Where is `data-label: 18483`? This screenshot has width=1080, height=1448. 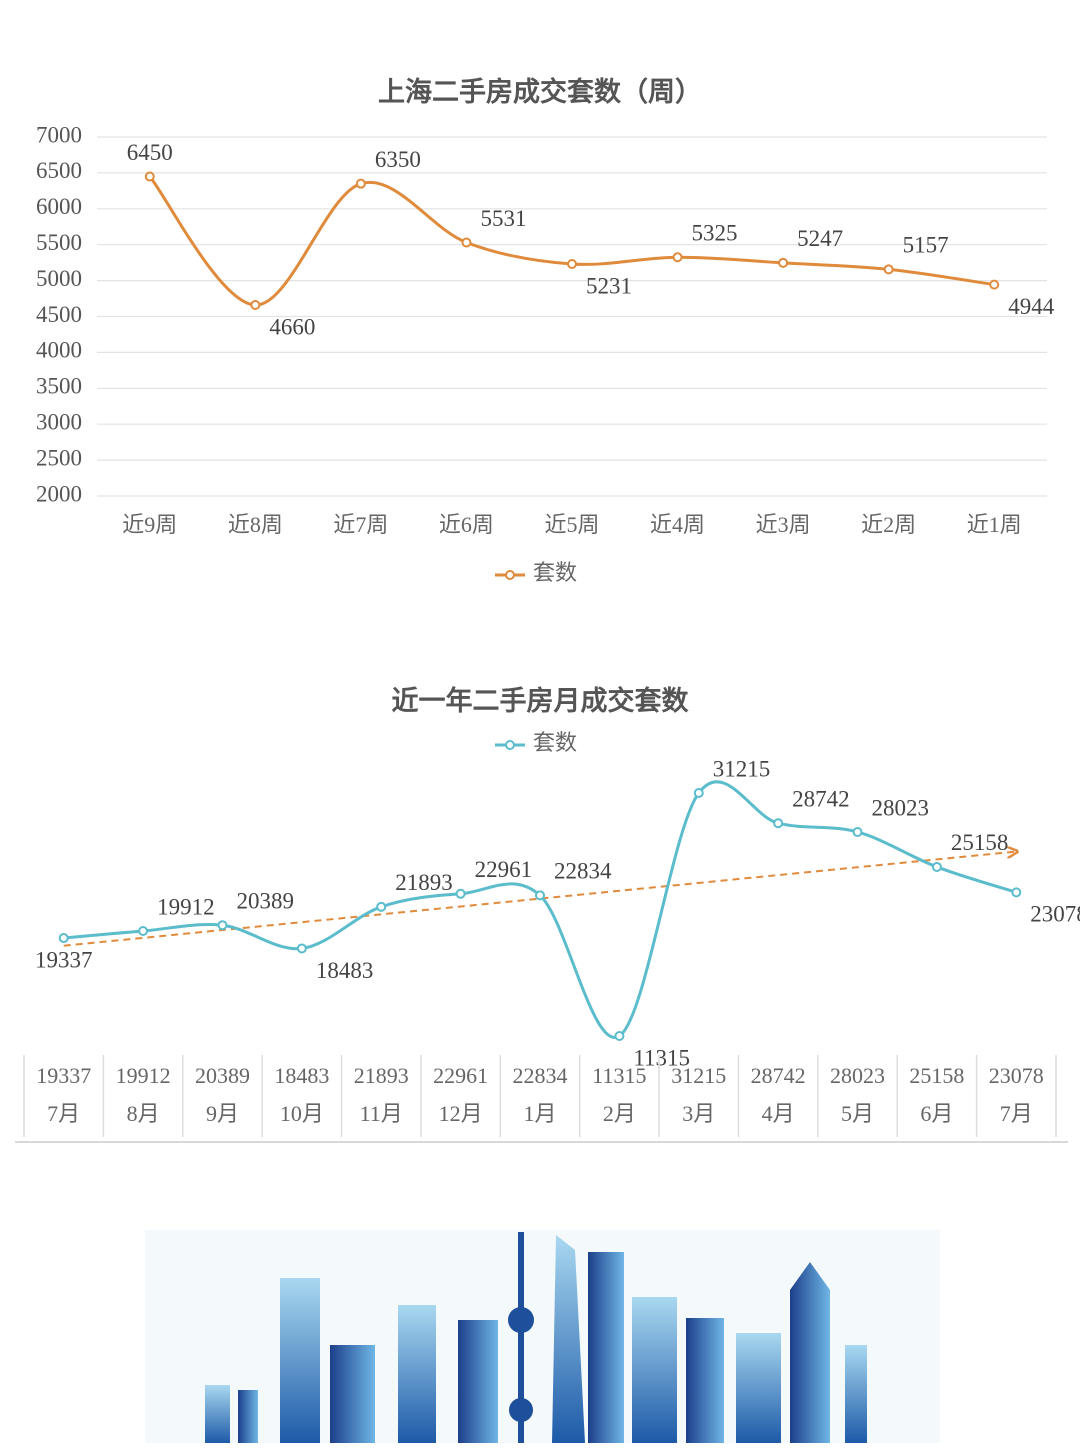 data-label: 18483 is located at coordinates (345, 970).